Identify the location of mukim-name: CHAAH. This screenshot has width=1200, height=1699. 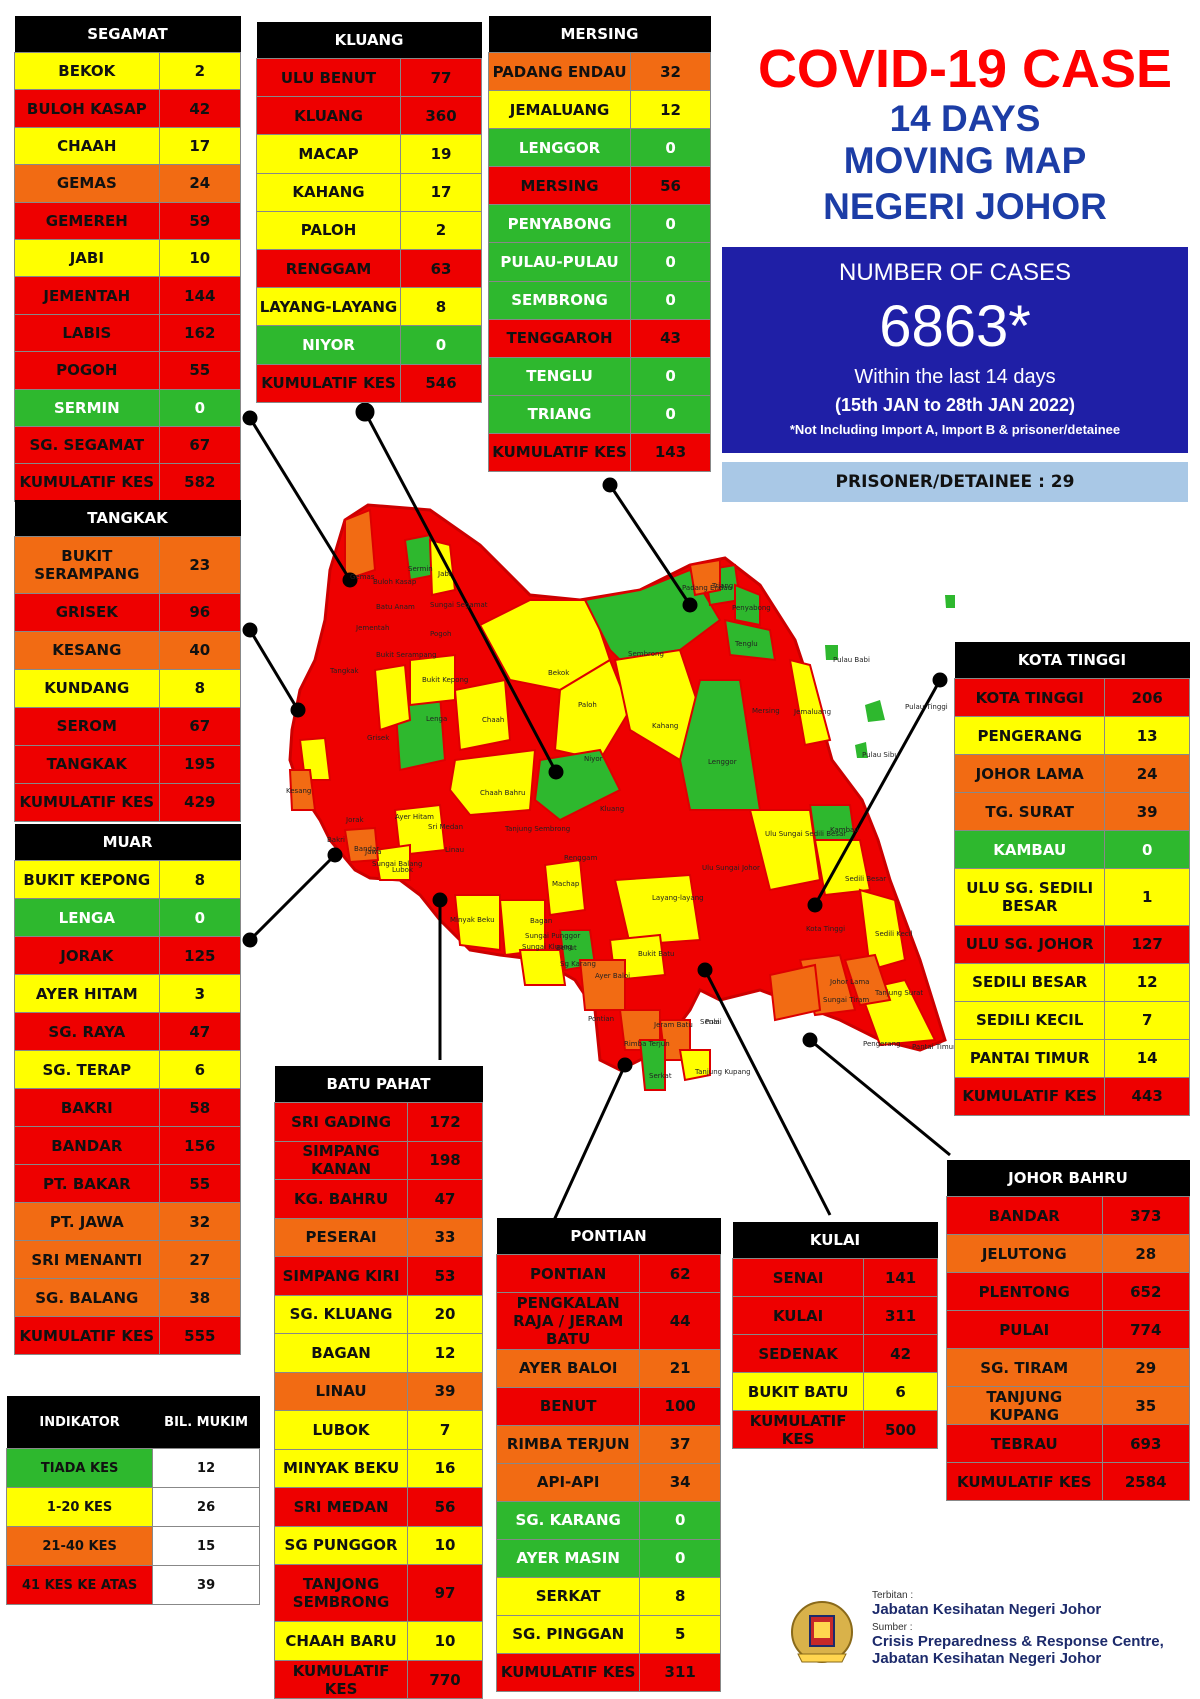
(87, 146).